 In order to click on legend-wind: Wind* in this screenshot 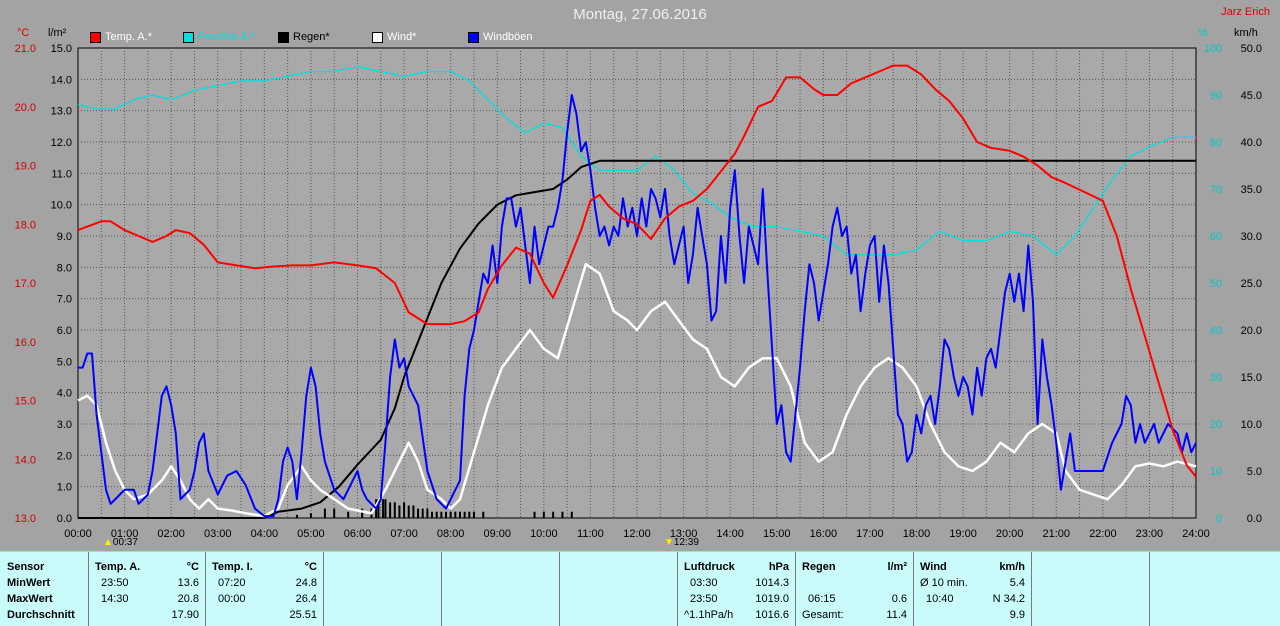, I will do `click(394, 37)`.